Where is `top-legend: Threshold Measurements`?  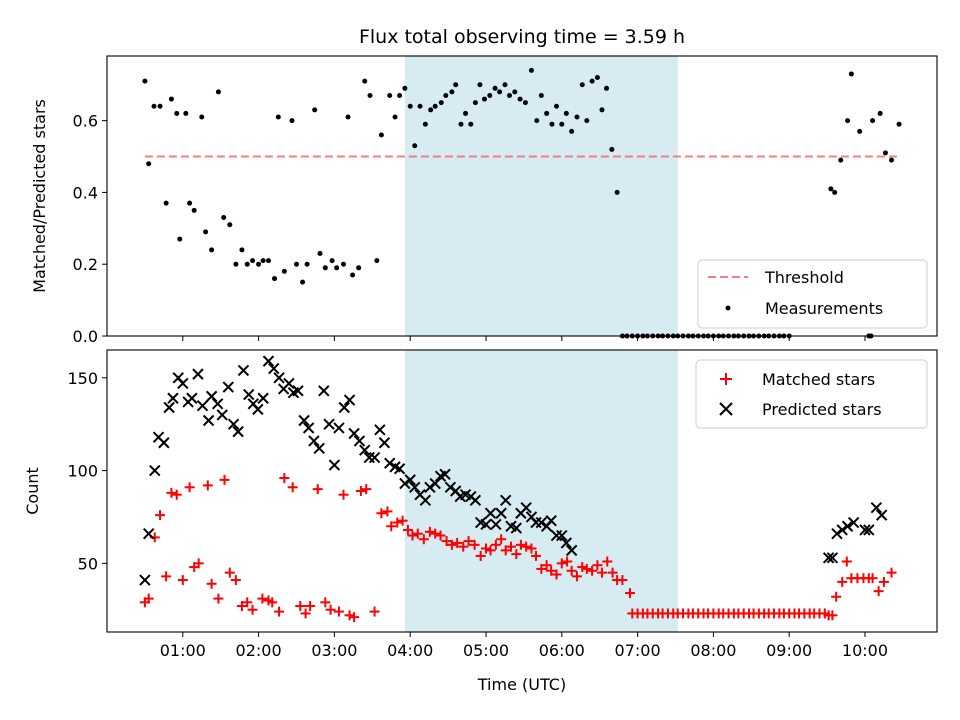 top-legend: Threshold Measurements is located at coordinates (812, 294).